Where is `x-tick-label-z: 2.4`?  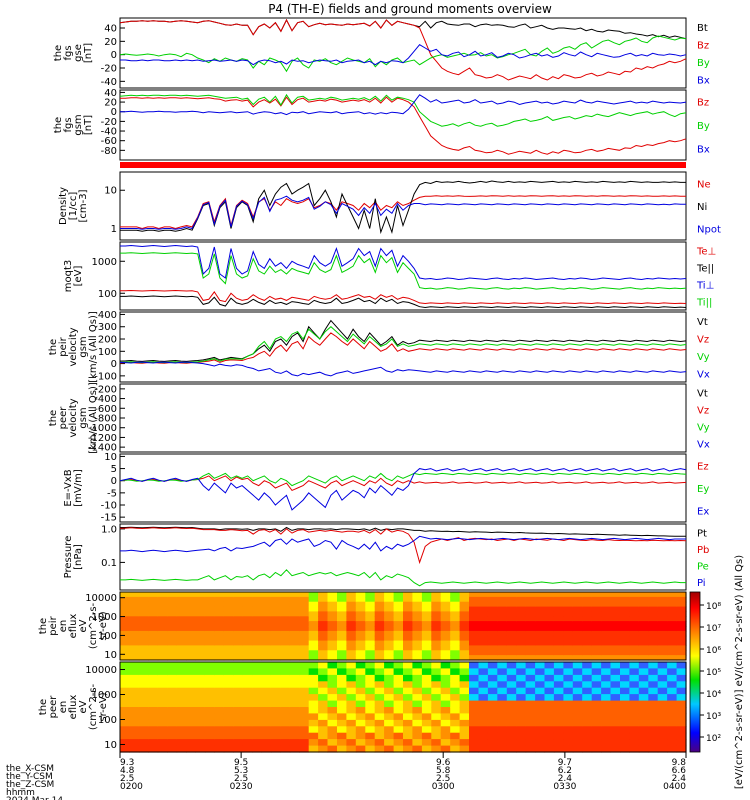 x-tick-label-z: 2.4 is located at coordinates (565, 779).